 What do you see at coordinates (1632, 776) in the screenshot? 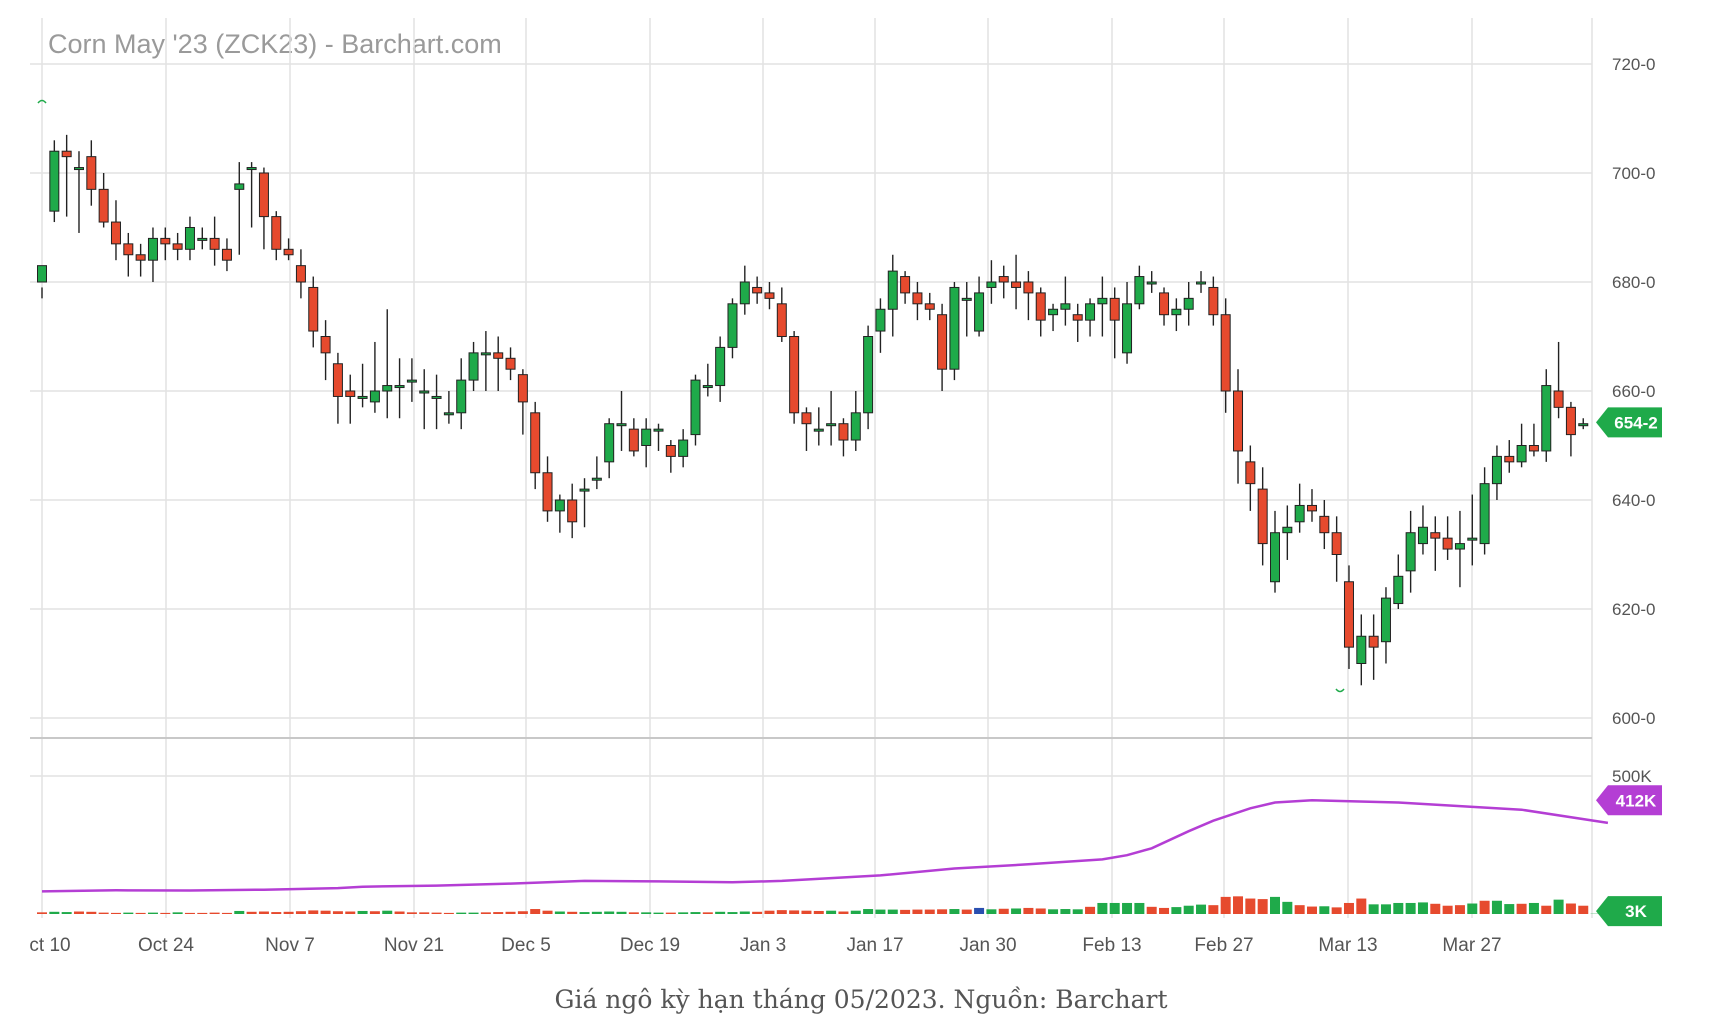
I see `volume-axis: 500K` at bounding box center [1632, 776].